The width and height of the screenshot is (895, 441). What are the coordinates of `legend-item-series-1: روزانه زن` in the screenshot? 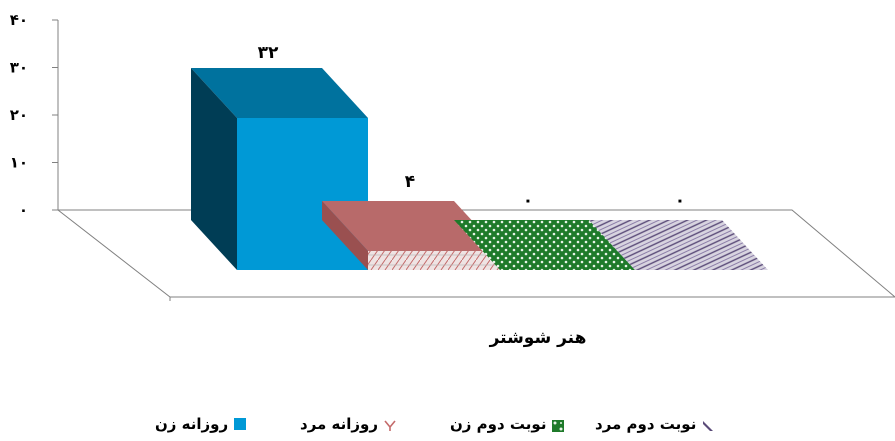 It's located at (201, 424).